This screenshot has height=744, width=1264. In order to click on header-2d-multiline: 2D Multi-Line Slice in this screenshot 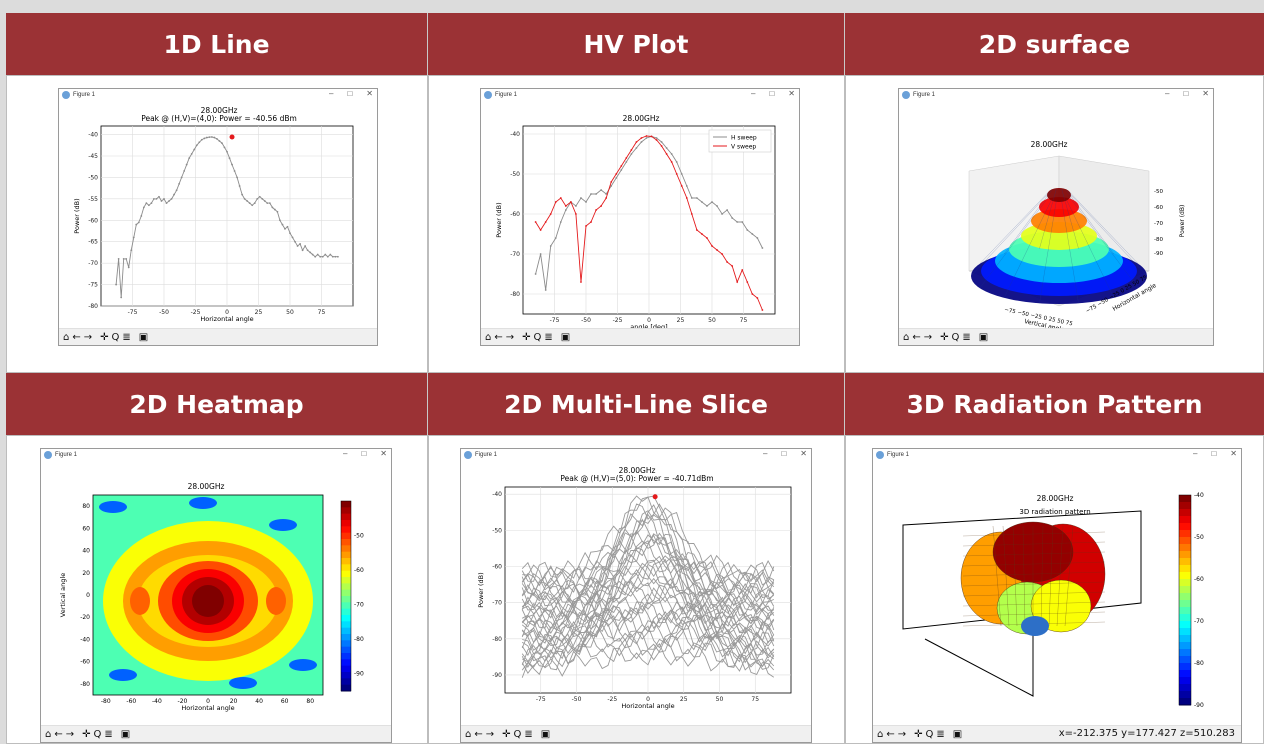, I will do `click(636, 404)`.